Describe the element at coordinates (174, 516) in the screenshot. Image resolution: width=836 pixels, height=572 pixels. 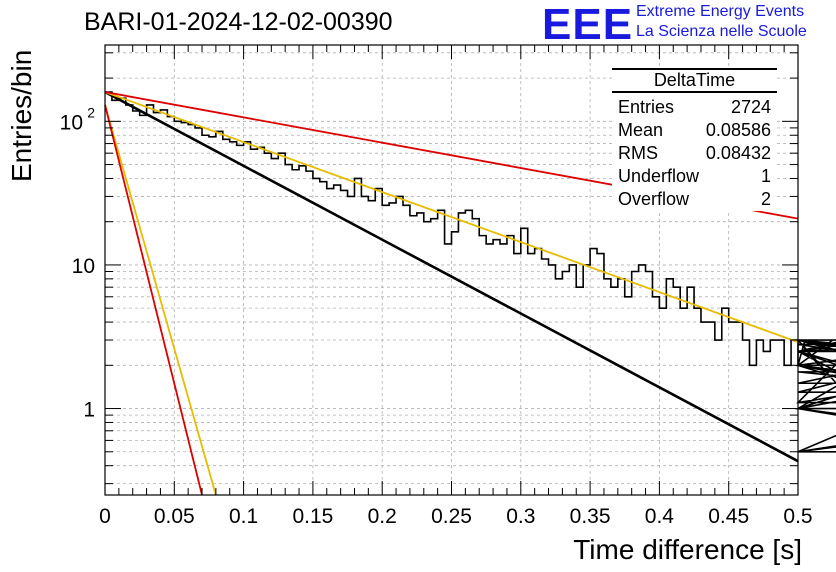
I see `x-tick-label: 0.05` at that location.